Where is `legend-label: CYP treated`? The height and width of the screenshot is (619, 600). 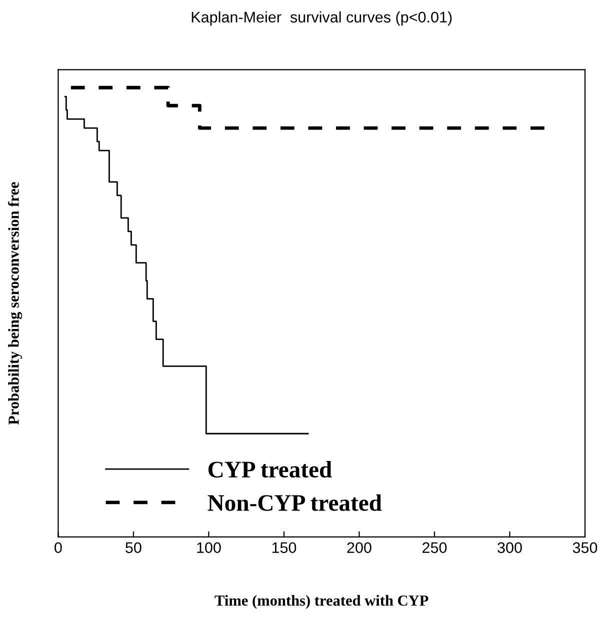 legend-label: CYP treated is located at coordinates (270, 469).